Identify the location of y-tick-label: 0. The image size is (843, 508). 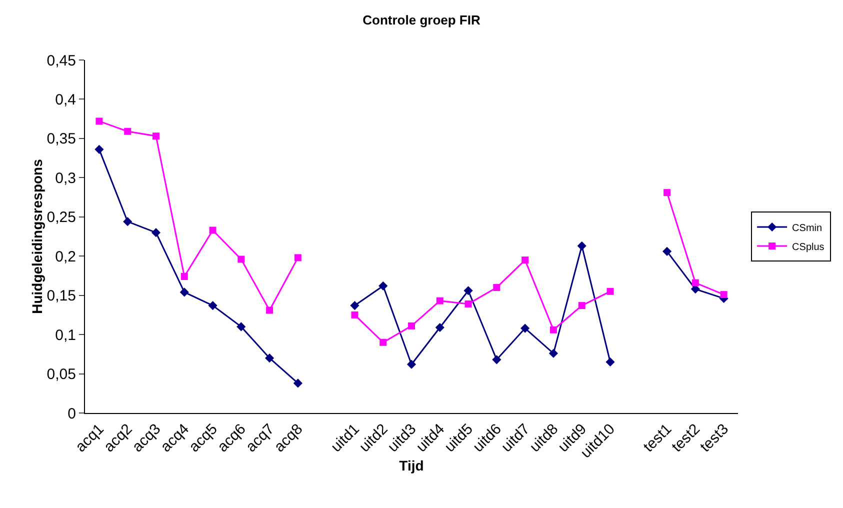
(72, 413).